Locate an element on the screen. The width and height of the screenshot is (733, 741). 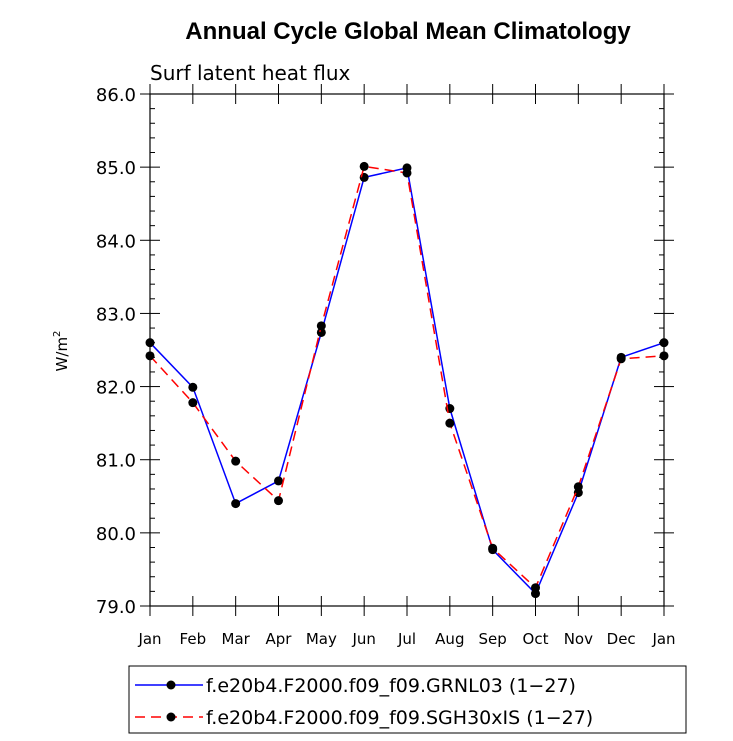
y-tick-label: 80.0 is located at coordinates (116, 534).